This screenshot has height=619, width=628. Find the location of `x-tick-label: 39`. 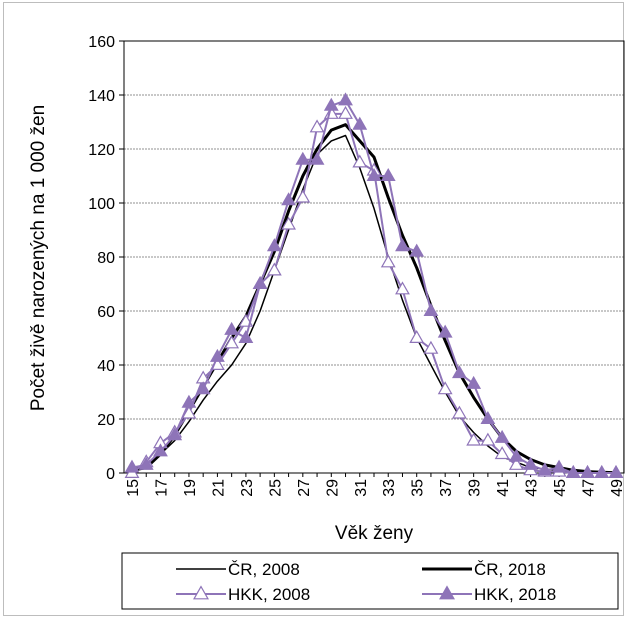

x-tick-label: 39 is located at coordinates (475, 488).